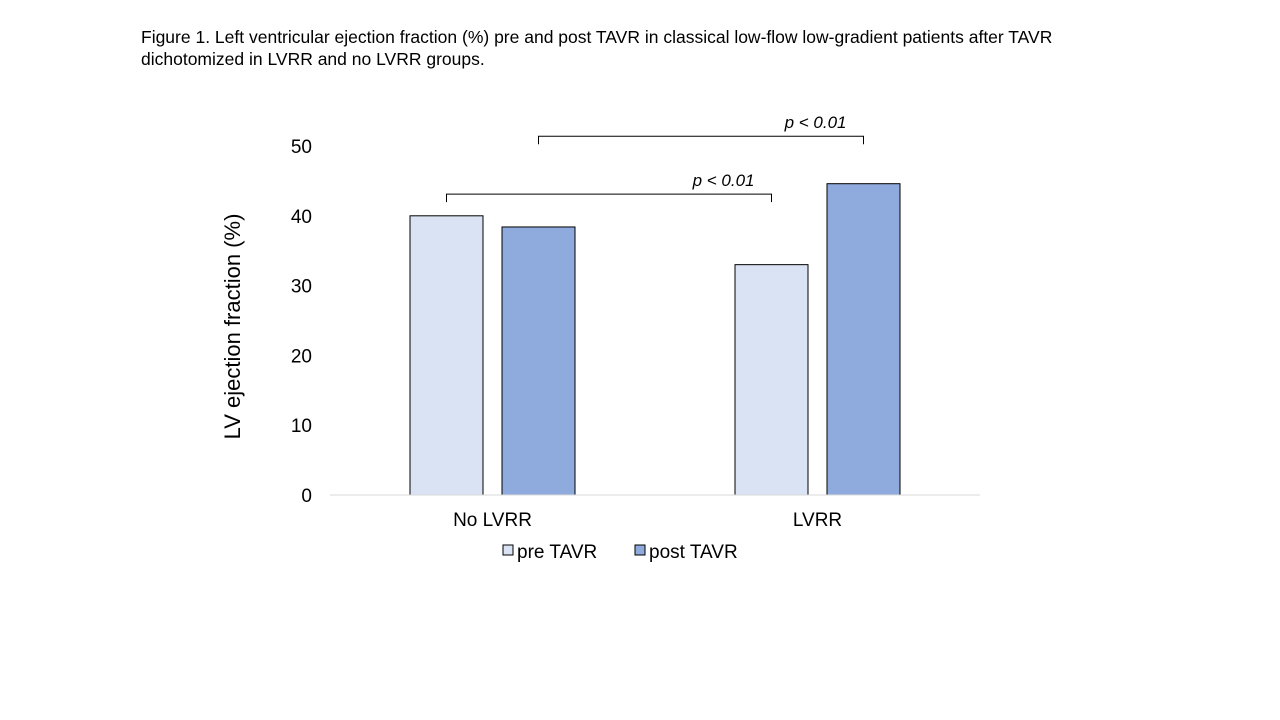 The height and width of the screenshot is (720, 1280). I want to click on x-category-labels: No LVRR LVRR, so click(647, 520).